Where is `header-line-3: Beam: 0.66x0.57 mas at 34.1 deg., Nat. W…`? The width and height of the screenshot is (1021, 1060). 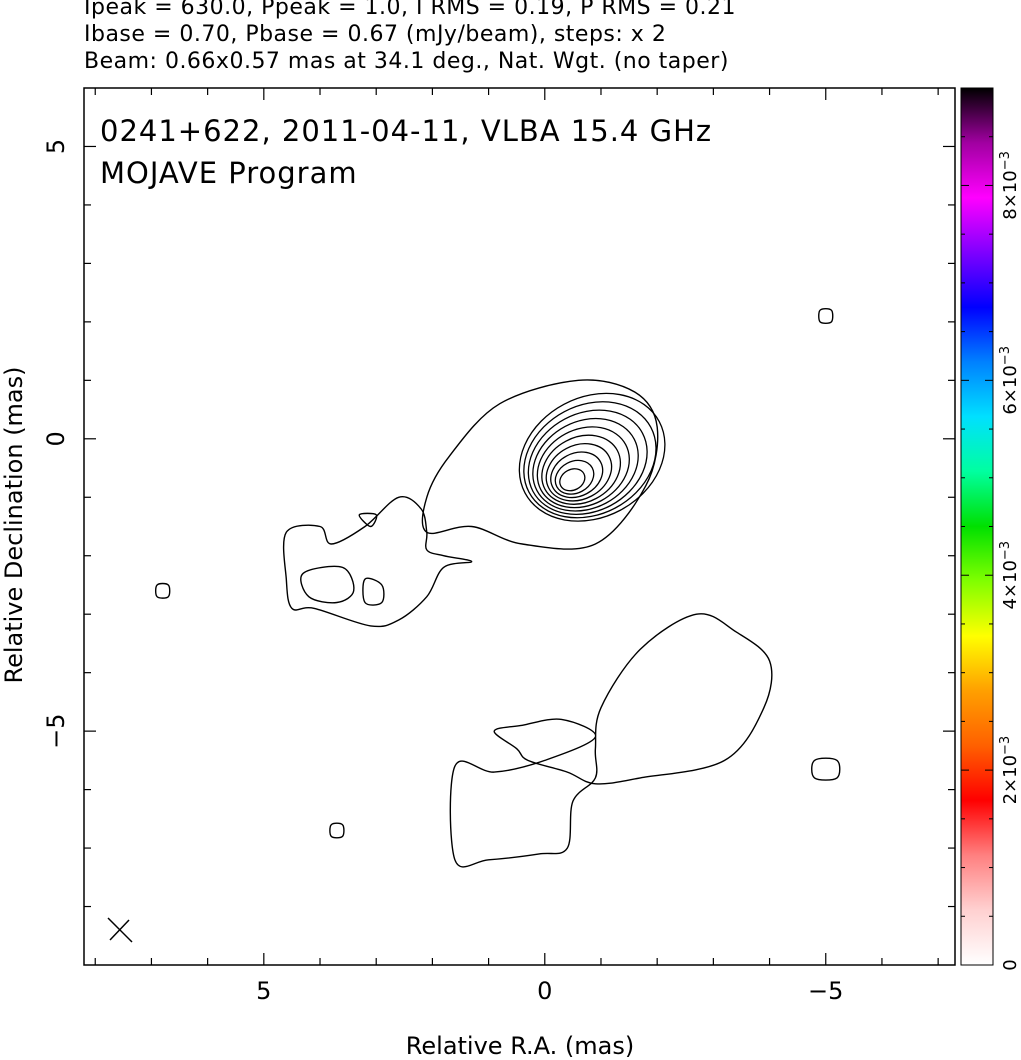 header-line-3: Beam: 0.66x0.57 mas at 34.1 deg., Nat. W… is located at coordinates (406, 61).